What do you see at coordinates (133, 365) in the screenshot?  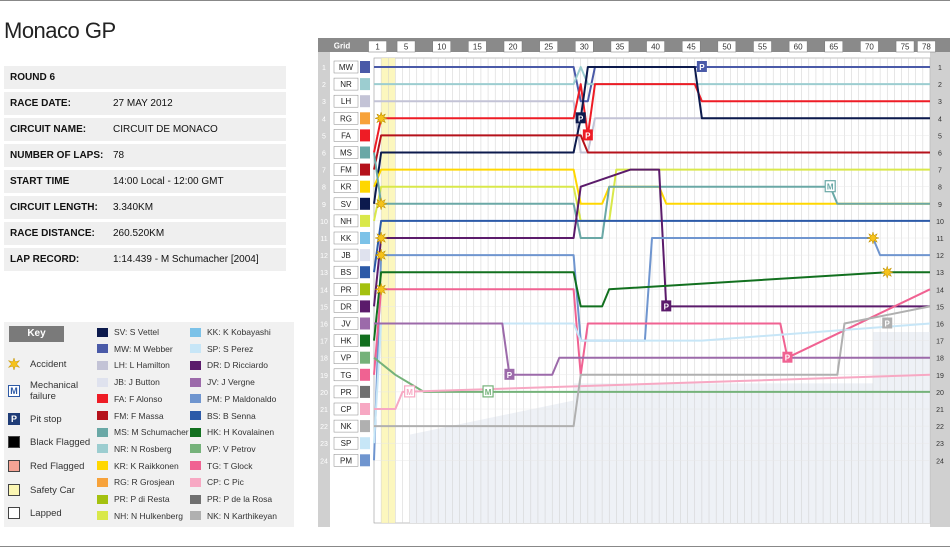 I see `driver-legend-item: LH: L Hamilton` at bounding box center [133, 365].